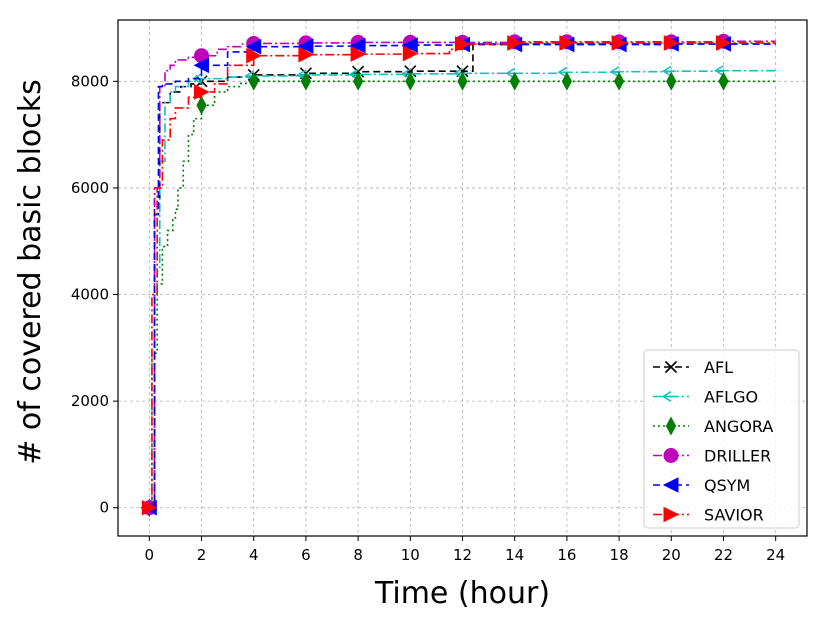 This screenshot has height=624, width=830. What do you see at coordinates (410, 555) in the screenshot?
I see `x-tick-label: 10` at bounding box center [410, 555].